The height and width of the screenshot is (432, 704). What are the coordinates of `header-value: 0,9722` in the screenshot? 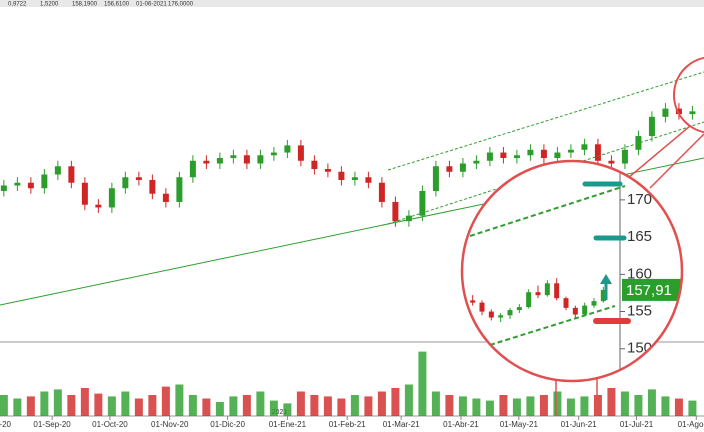 It's located at (17, 5).